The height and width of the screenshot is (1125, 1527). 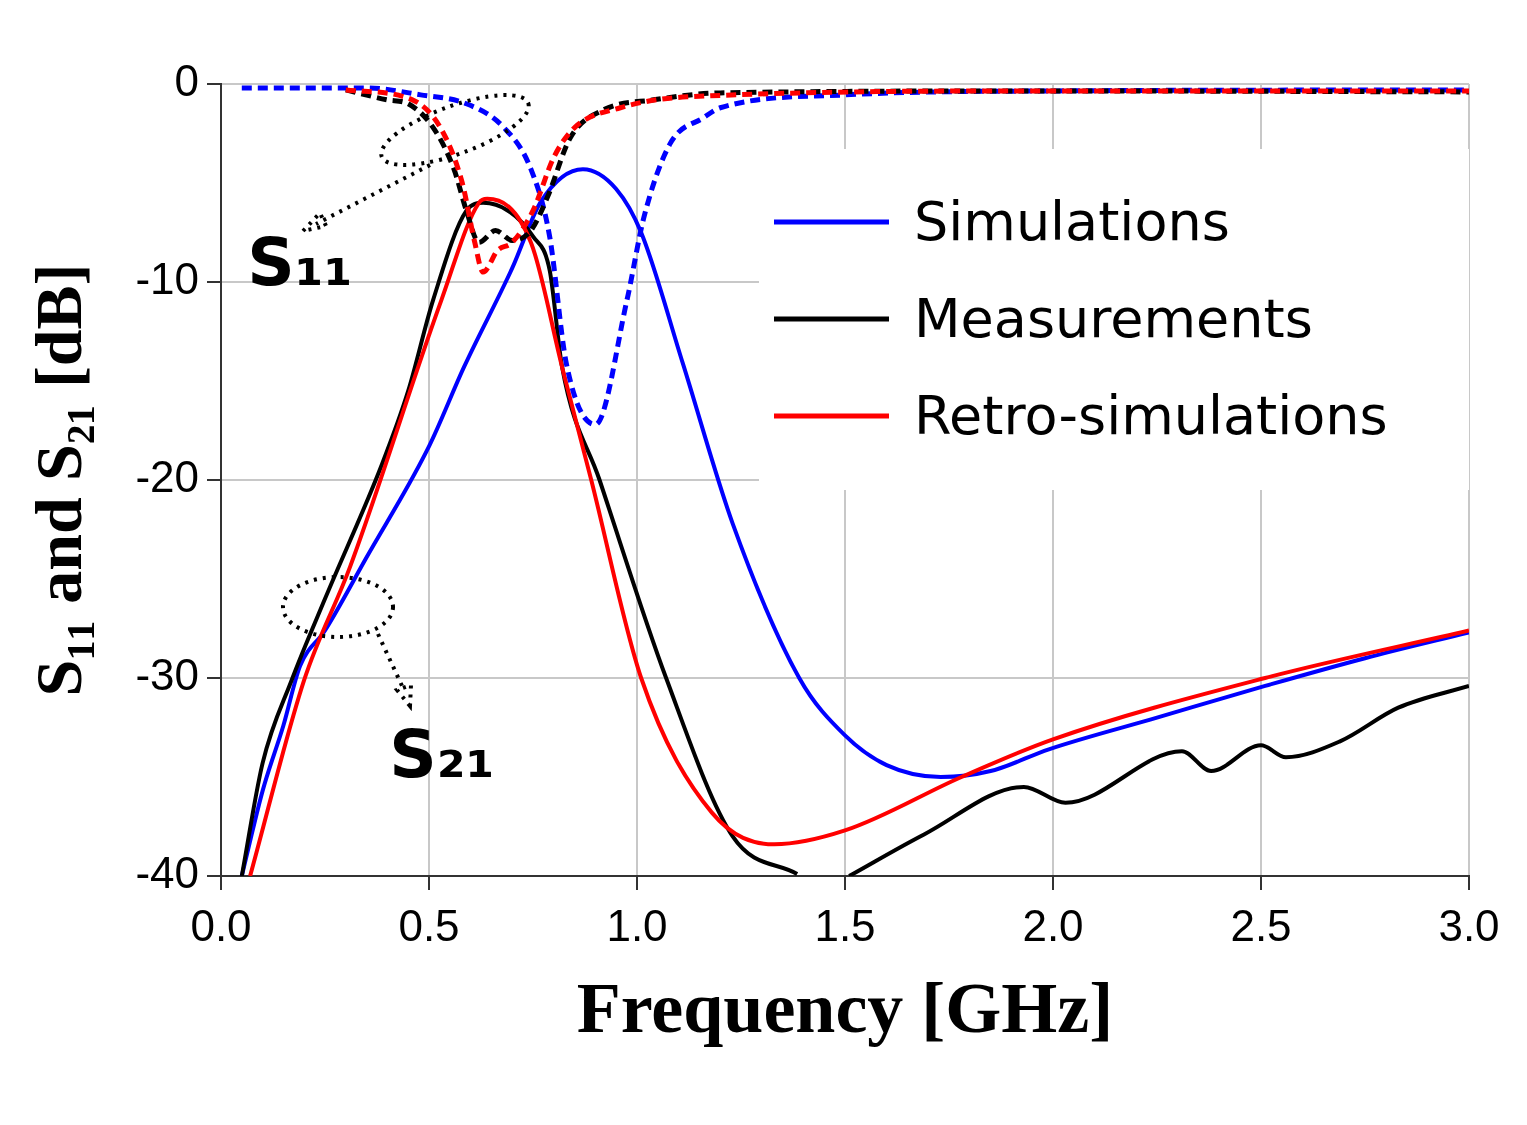 What do you see at coordinates (300, 263) in the screenshot?
I see `annotation: S₁₁` at bounding box center [300, 263].